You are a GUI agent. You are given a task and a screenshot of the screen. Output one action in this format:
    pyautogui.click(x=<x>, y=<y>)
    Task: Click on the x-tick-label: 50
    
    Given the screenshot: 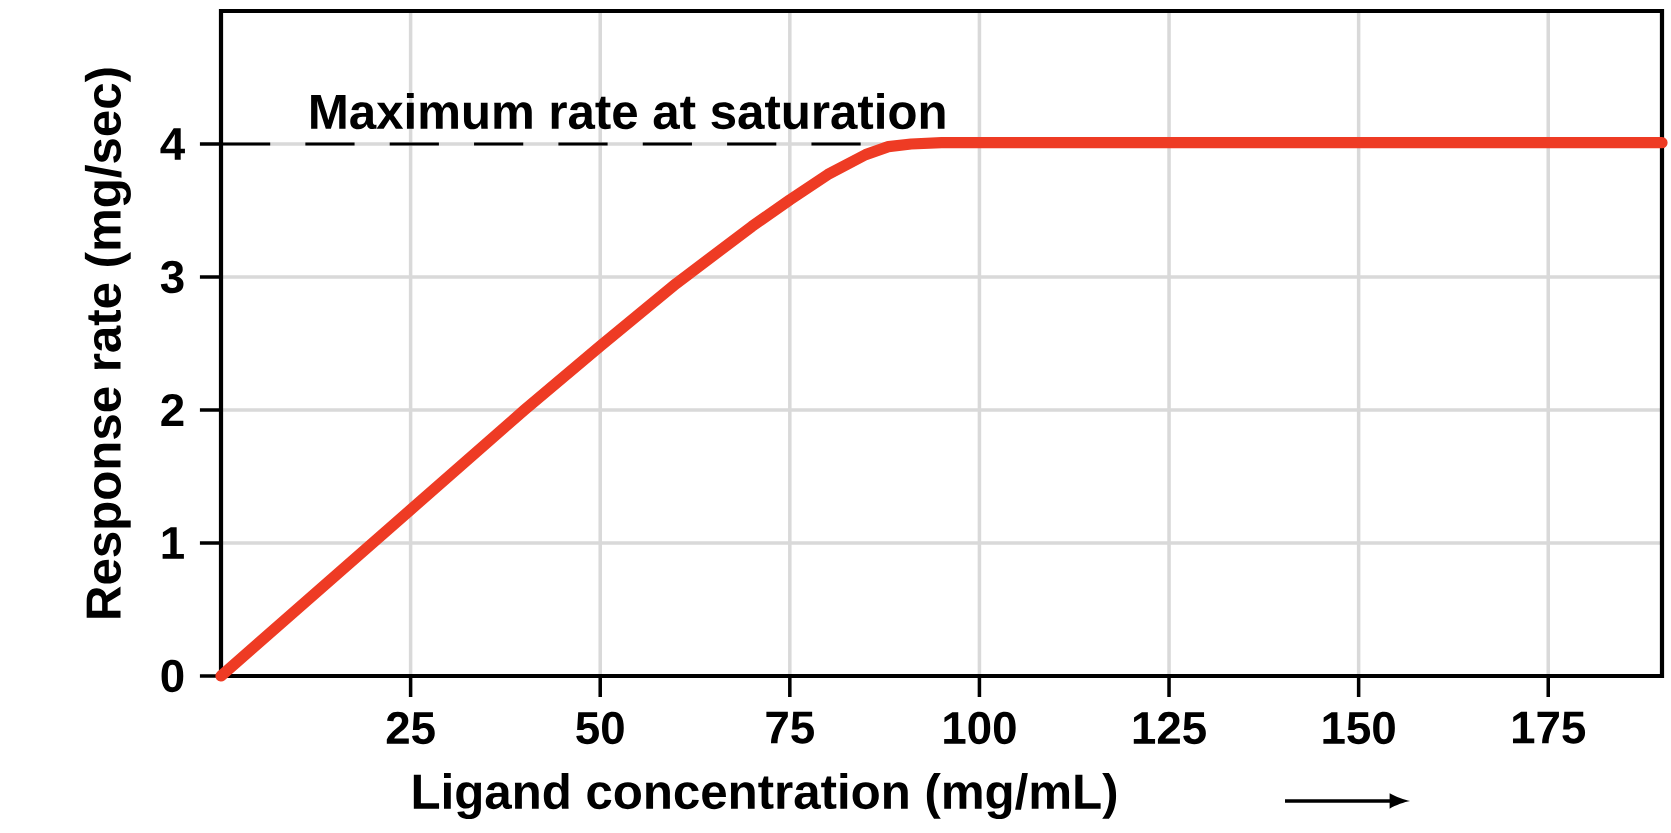 What is the action you would take?
    pyautogui.click(x=600, y=728)
    